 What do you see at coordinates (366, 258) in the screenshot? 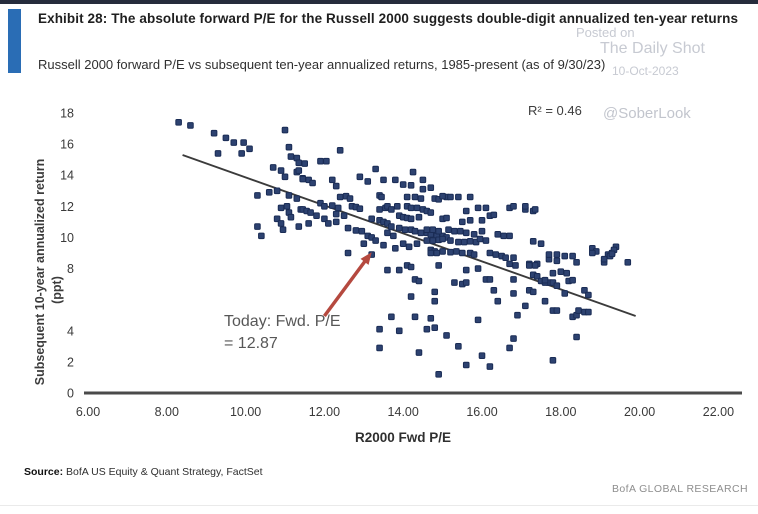
I see `annotation-arrow-head` at bounding box center [366, 258].